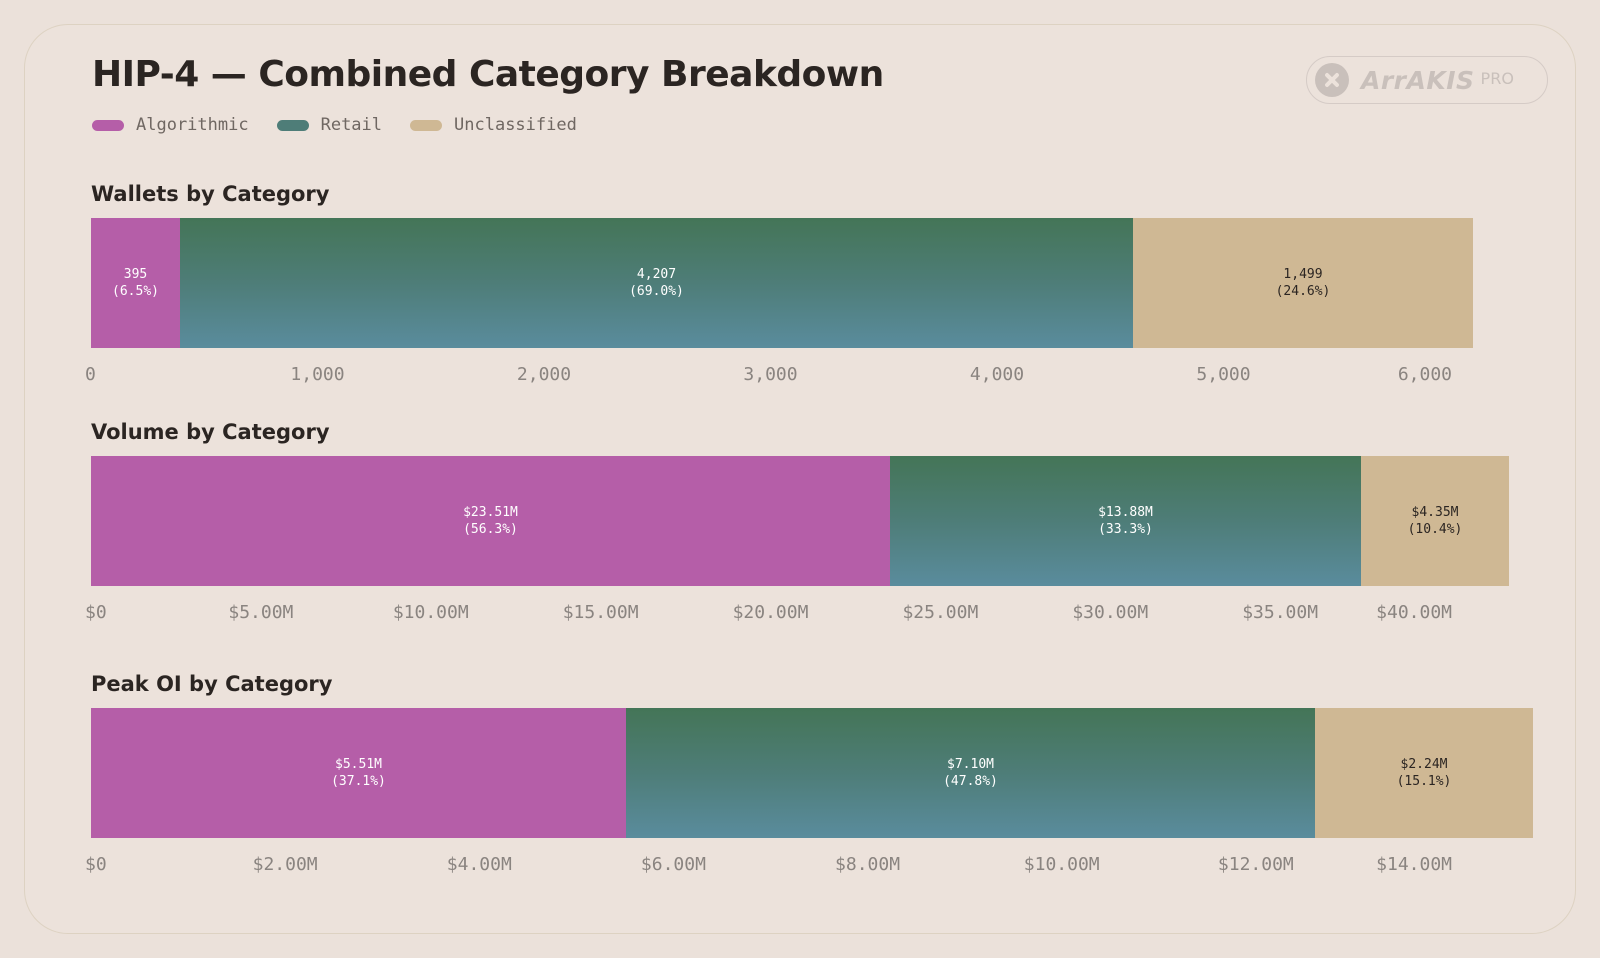 The width and height of the screenshot is (1600, 958). Describe the element at coordinates (1303, 283) in the screenshot. I see `bar-segment-unclassified: 1,499 (24.6%)` at that location.